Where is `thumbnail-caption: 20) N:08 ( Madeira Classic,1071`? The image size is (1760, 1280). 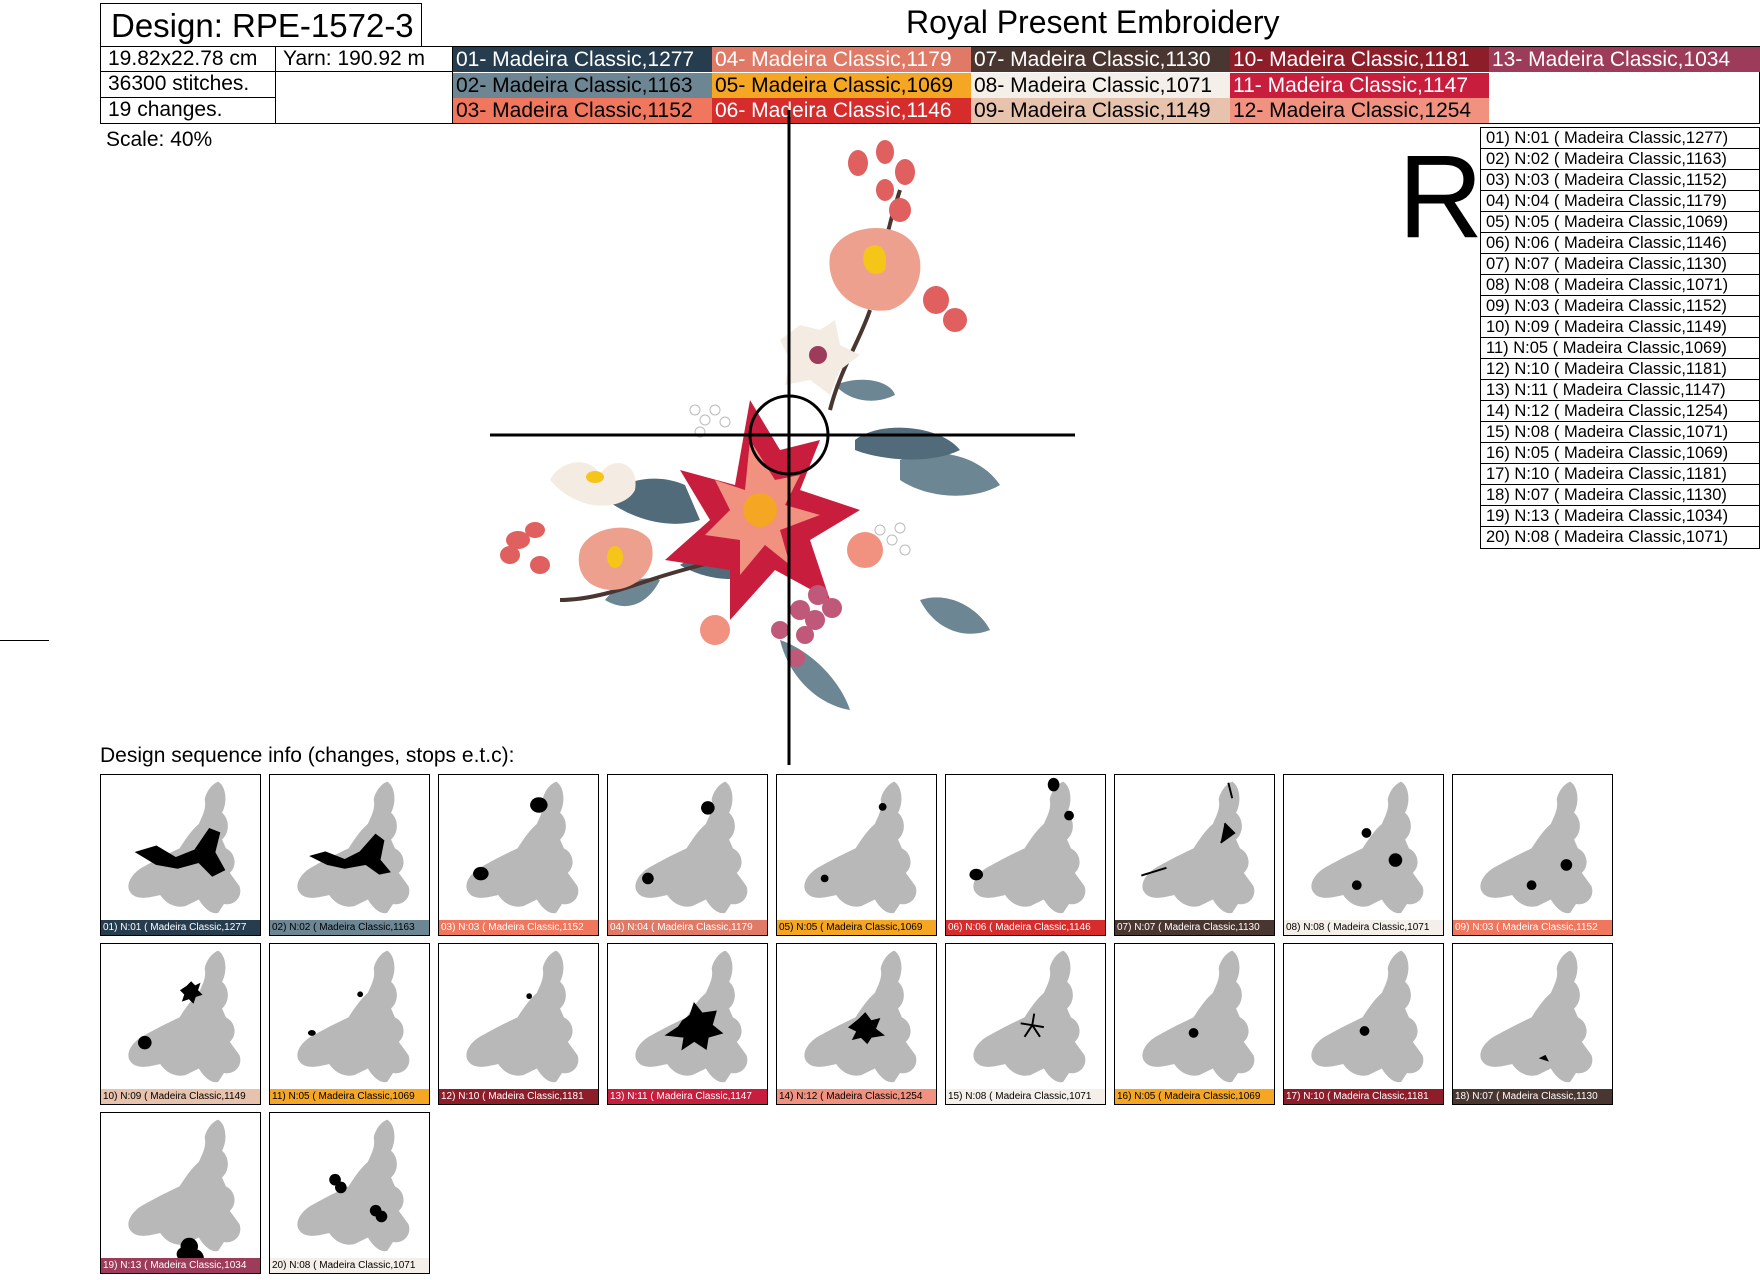
thumbnail-caption: 20) N:08 ( Madeira Classic,1071 is located at coordinates (349, 1265).